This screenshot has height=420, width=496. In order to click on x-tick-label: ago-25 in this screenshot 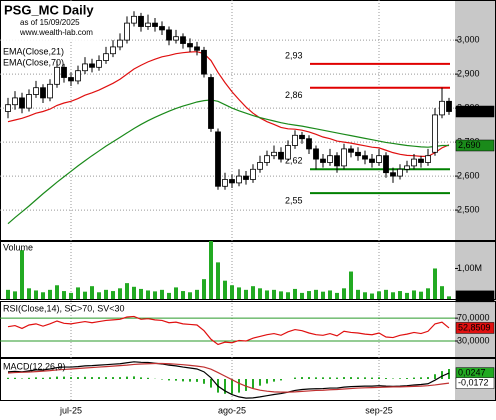, I will do `click(232, 410)`.